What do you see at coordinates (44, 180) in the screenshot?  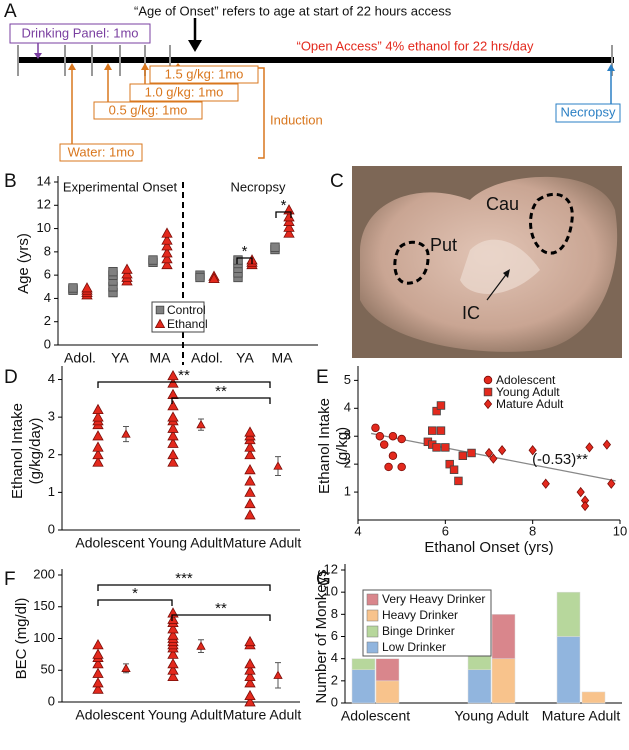 I see `y-tick-label: 14` at bounding box center [44, 180].